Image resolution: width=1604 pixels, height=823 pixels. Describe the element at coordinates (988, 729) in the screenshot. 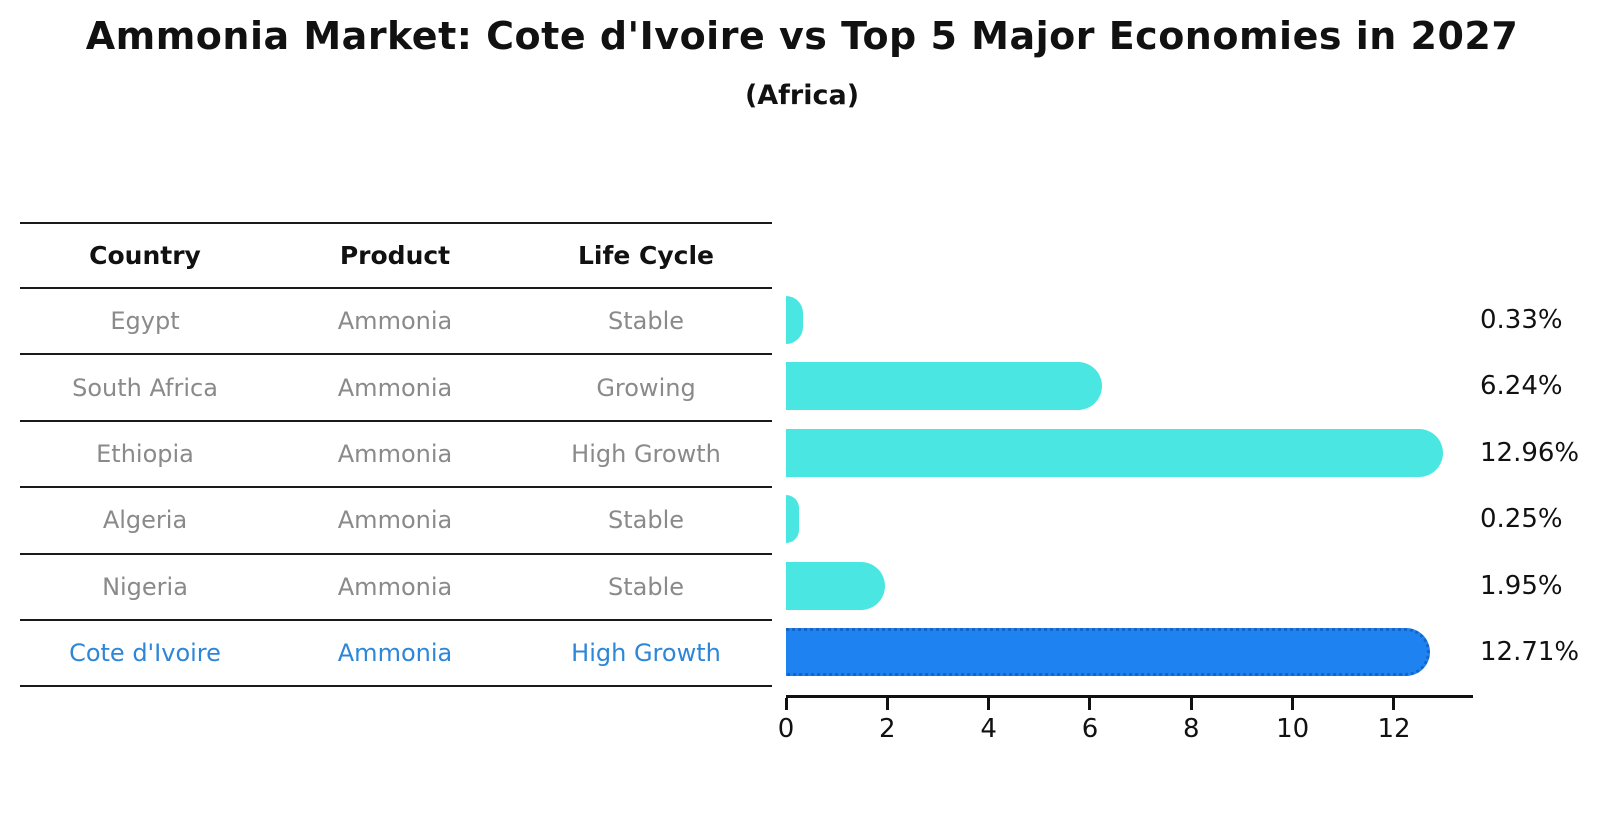

I see `tick-label: 4` at that location.